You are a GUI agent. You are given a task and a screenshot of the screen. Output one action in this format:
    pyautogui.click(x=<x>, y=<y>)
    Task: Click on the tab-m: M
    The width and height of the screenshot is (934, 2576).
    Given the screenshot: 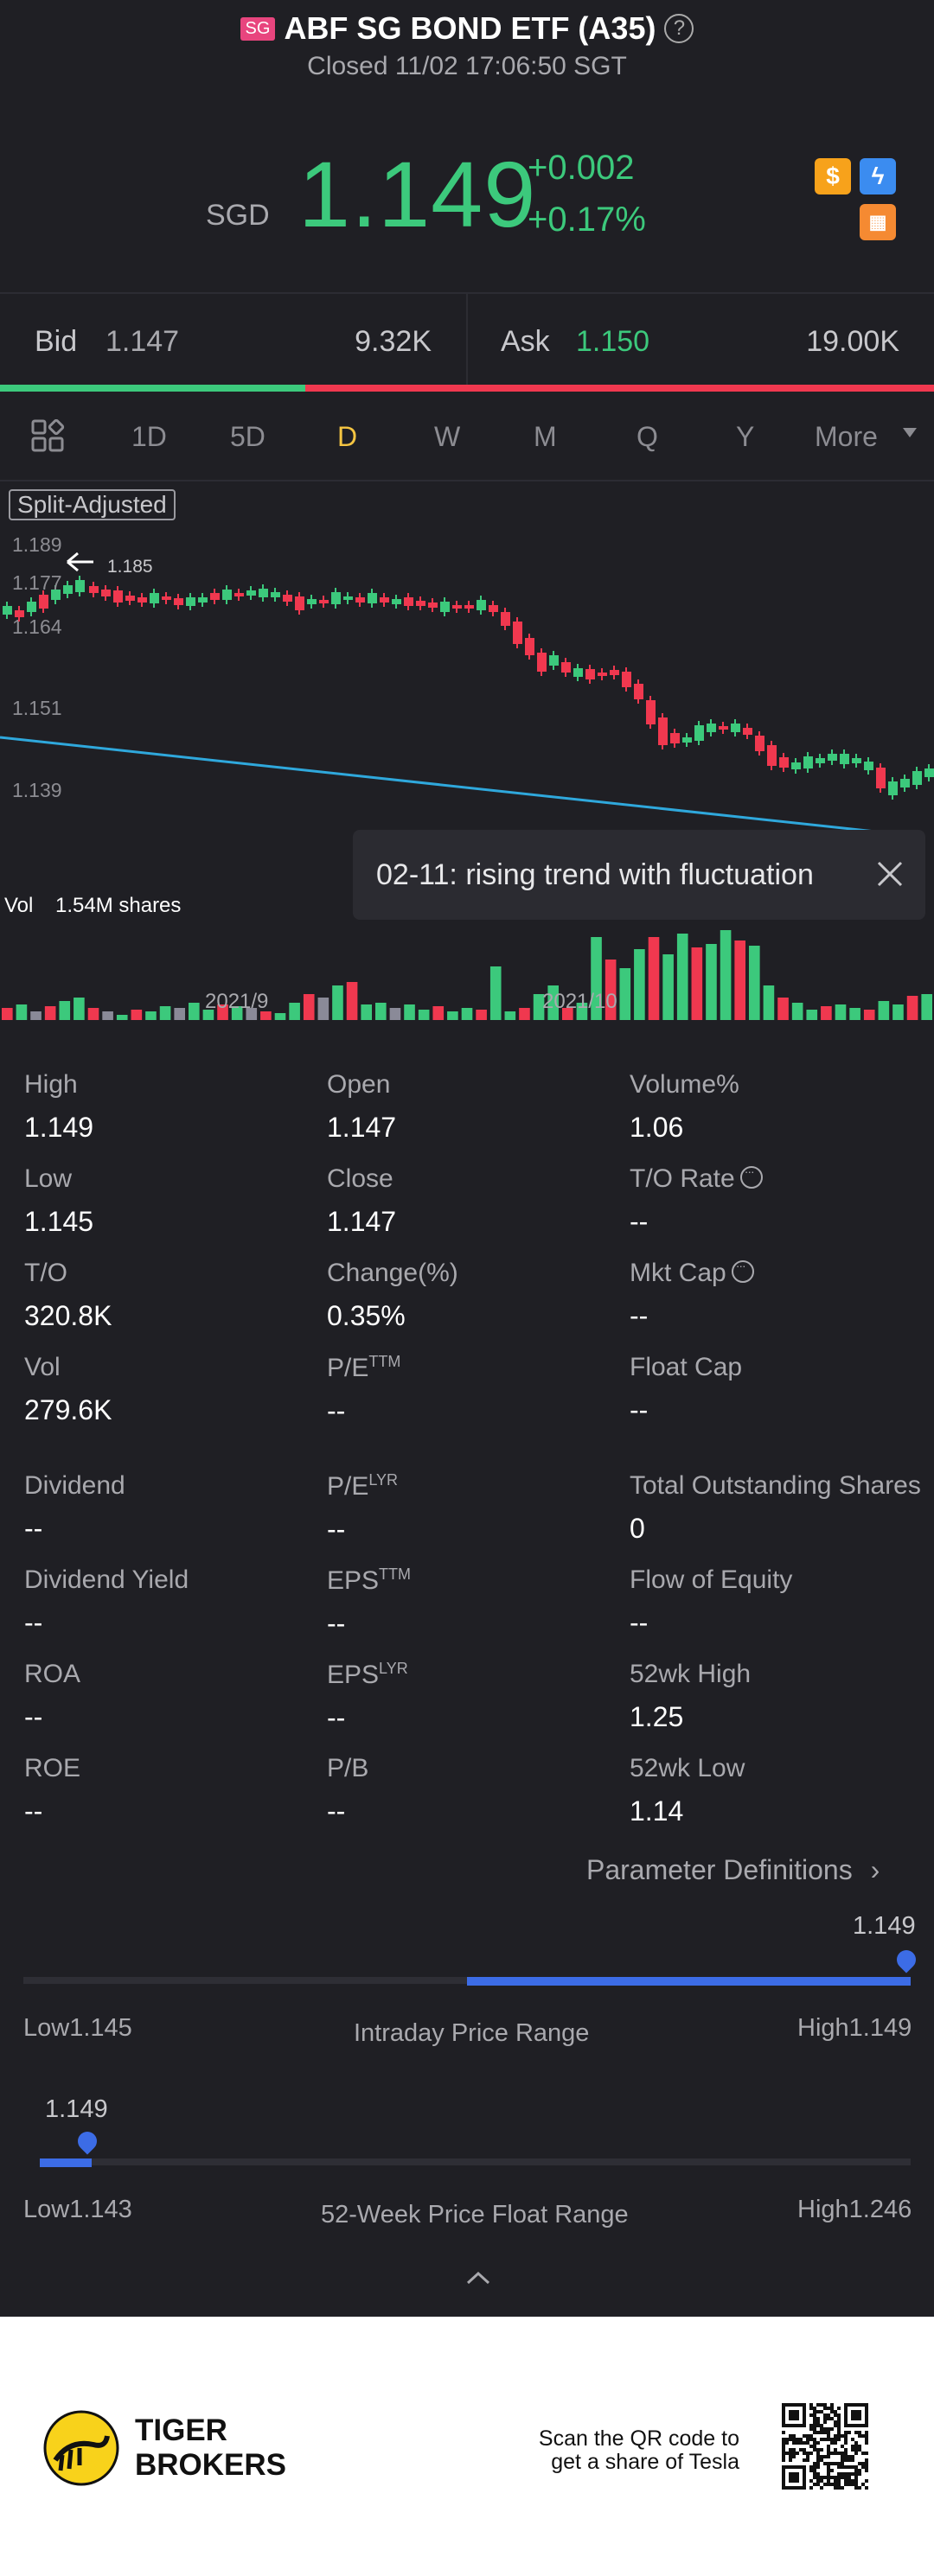 What is the action you would take?
    pyautogui.click(x=545, y=436)
    